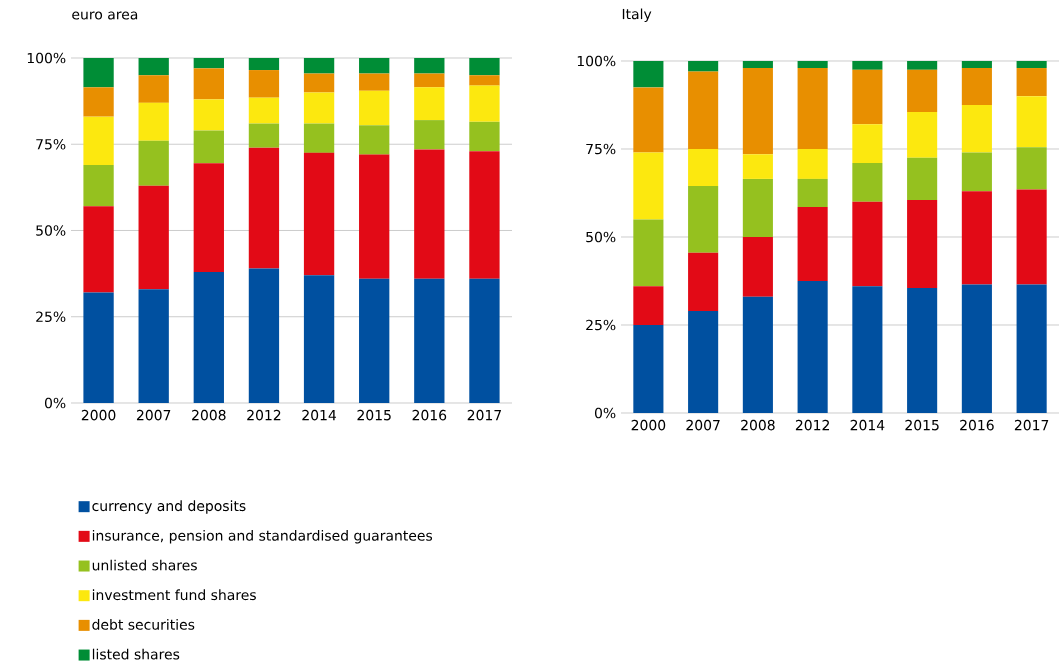 The height and width of the screenshot is (665, 1064). What do you see at coordinates (169, 507) in the screenshot?
I see `legend-label: currency and deposits` at bounding box center [169, 507].